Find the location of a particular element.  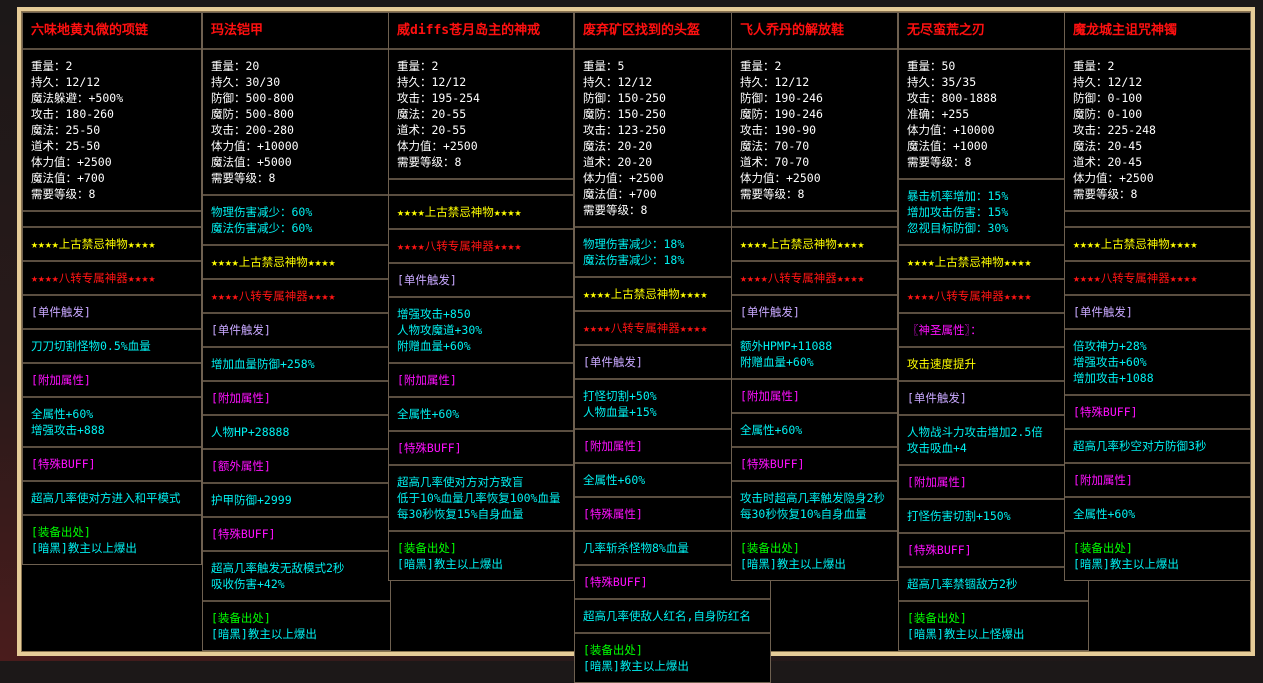

stat-line: 攻击：225-248 is located at coordinates (1114, 130).